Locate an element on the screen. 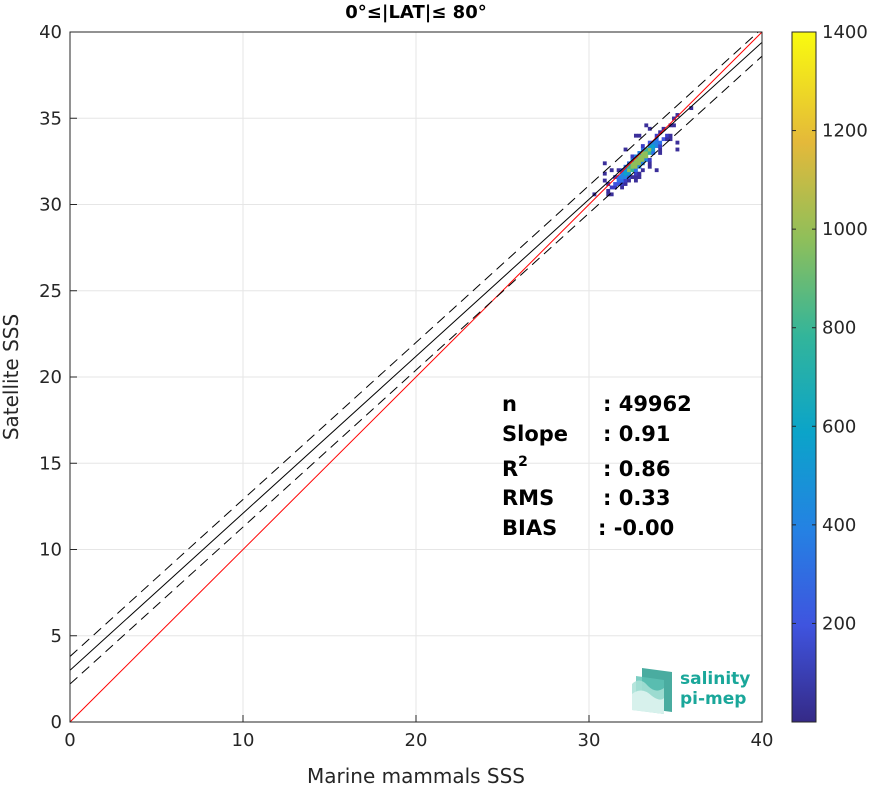 The image size is (879, 786). x-tick-label: 40 is located at coordinates (762, 740).